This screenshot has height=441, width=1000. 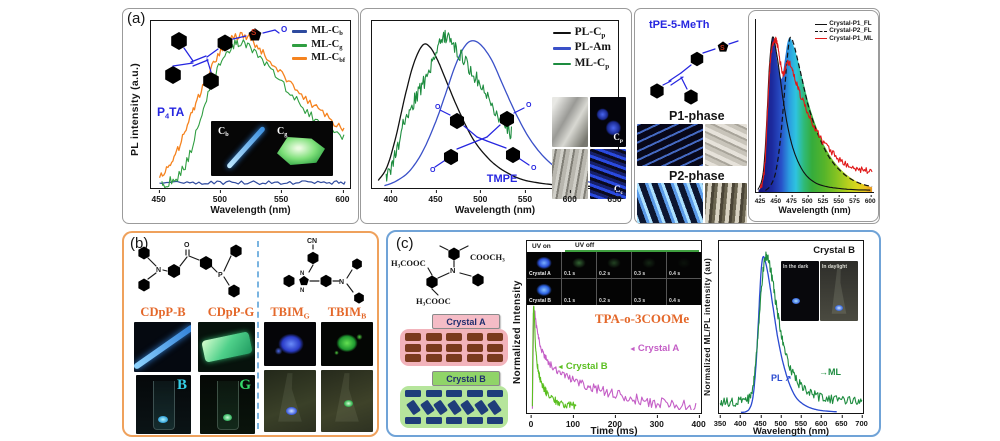 I want to click on ester-left-label: H3COOC, so click(x=408, y=264).